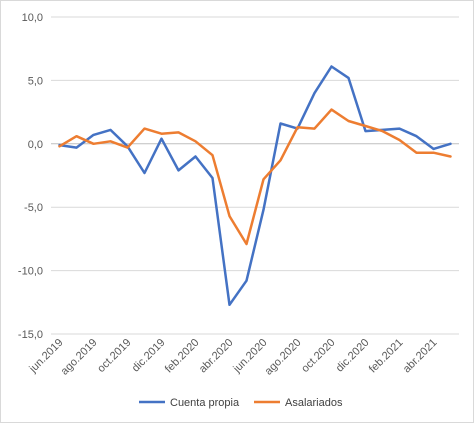 The width and height of the screenshot is (474, 423). I want to click on y-axis-tick-labels: 10,0 5,0 0,0 -5,0 -10,0 -15,0, so click(30, 176).